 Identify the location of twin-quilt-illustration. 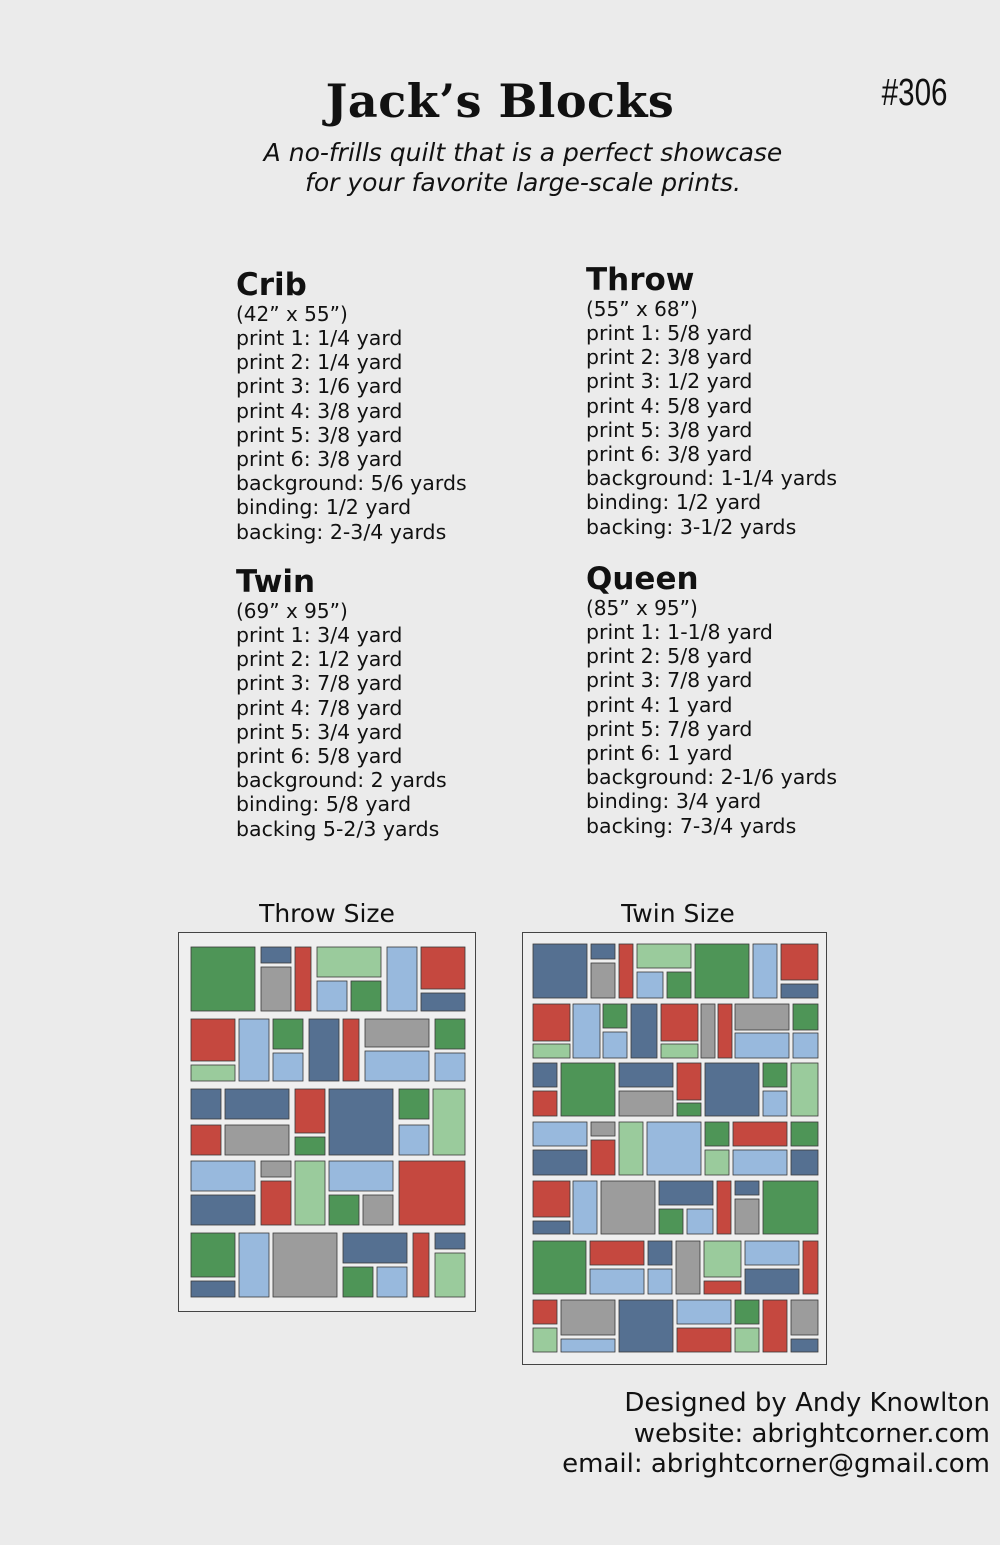
(674, 1148).